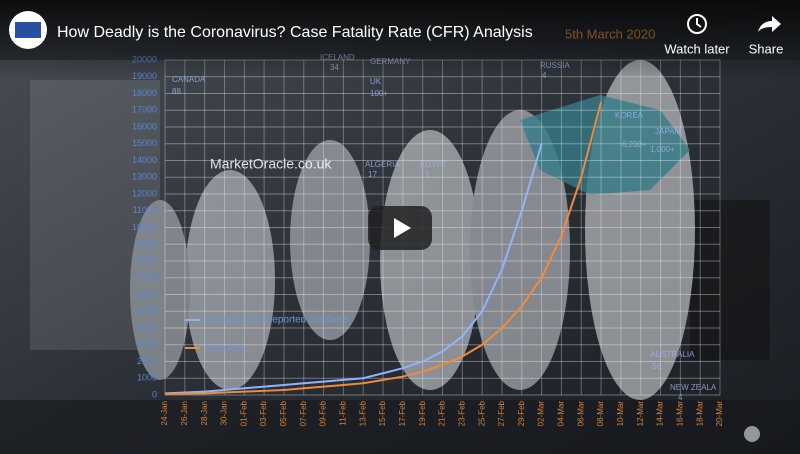  Describe the element at coordinates (697, 35) in the screenshot. I see `watch-later-button: Watch later` at that location.